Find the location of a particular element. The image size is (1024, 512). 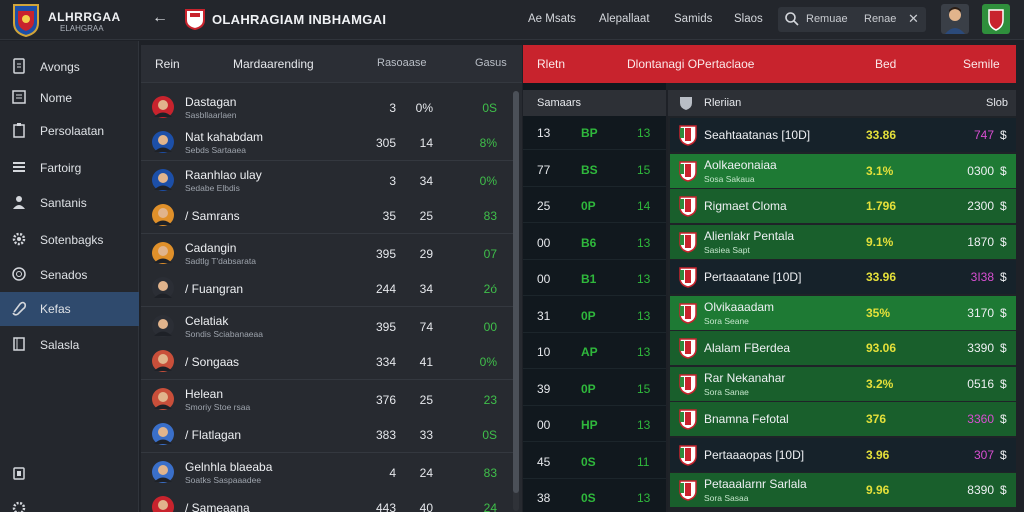

sidebar-item-fartoirg: Fartoirg is located at coordinates (69, 168).